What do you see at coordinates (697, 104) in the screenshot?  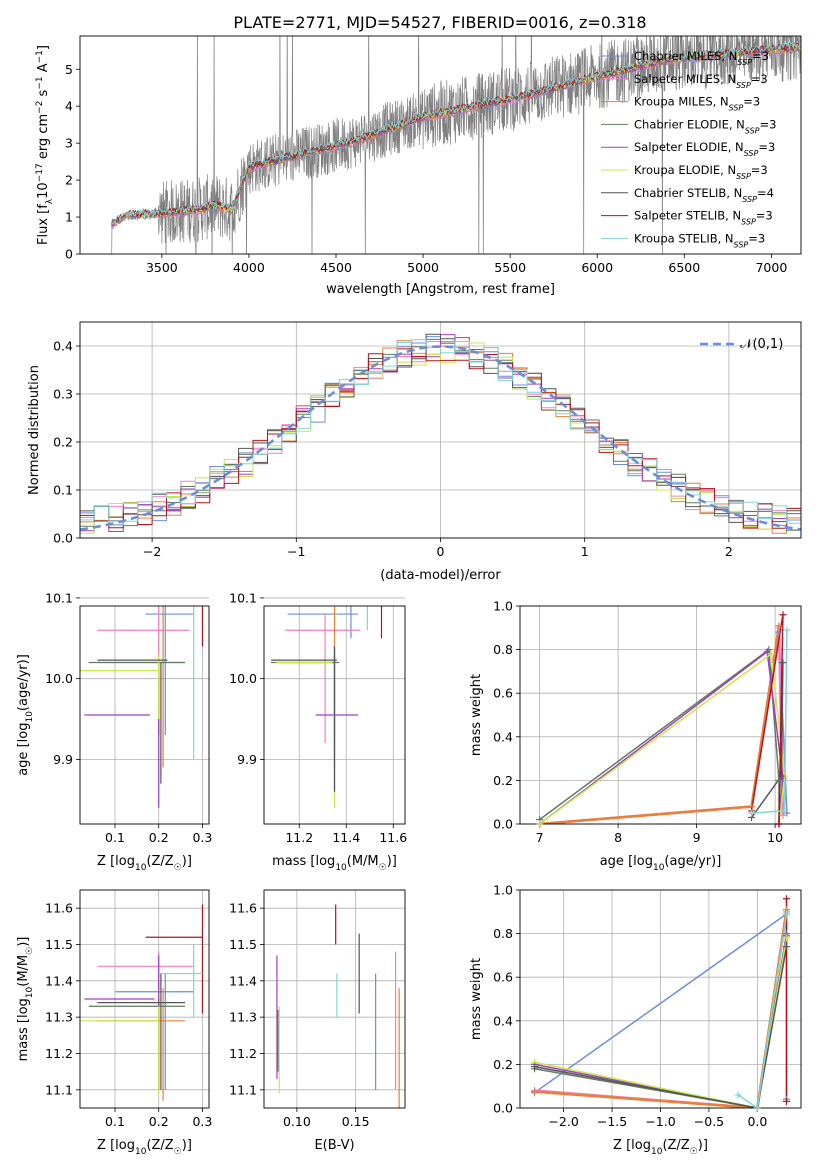 I see `legend-entry: Kroupa MILES, NSSP=3` at bounding box center [697, 104].